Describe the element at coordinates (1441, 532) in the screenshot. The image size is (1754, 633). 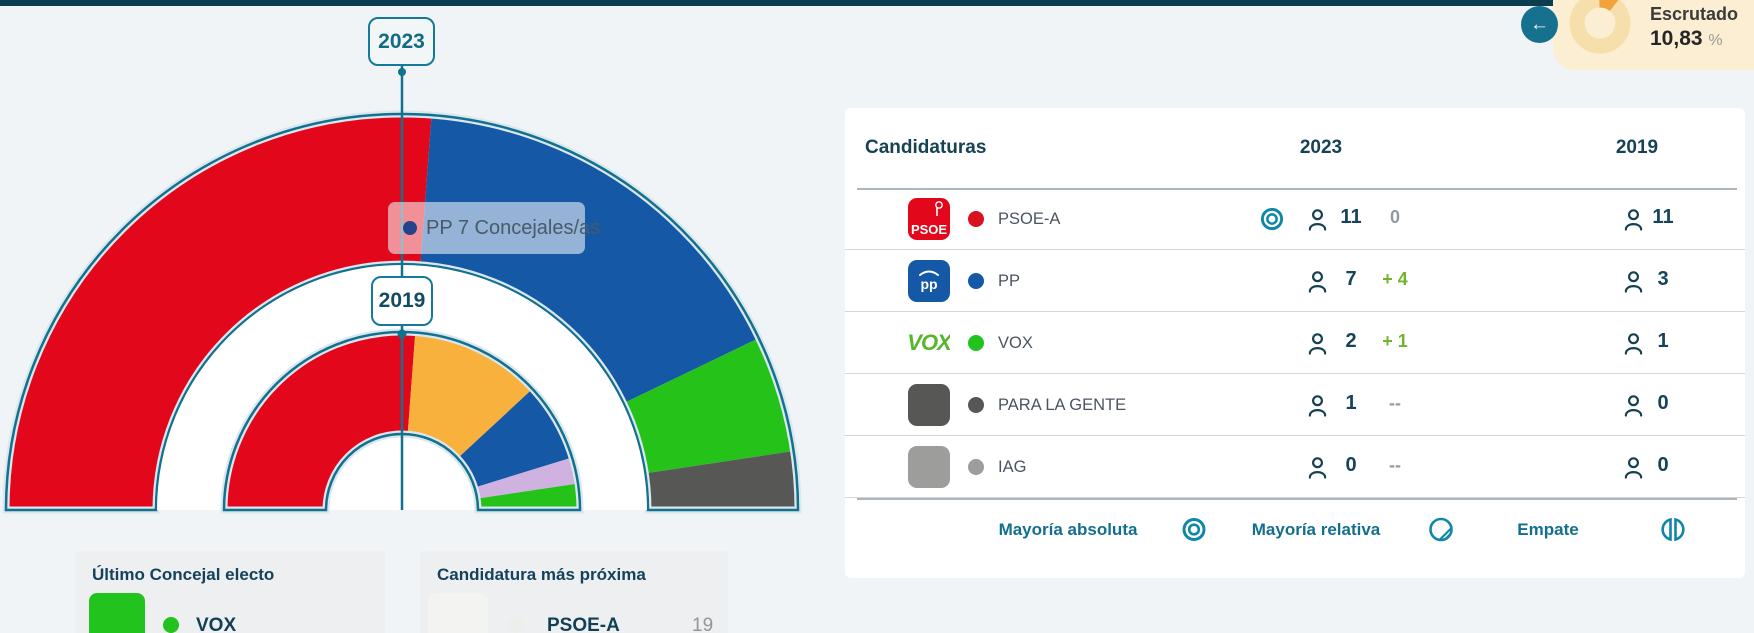
I see `relative-majority-icon` at that location.